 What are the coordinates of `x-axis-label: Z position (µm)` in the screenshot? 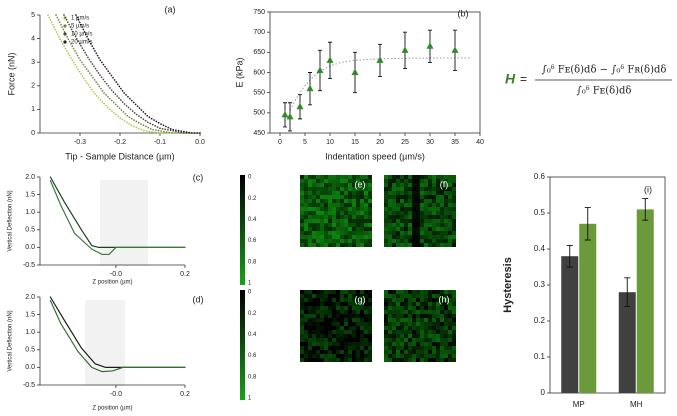 It's located at (112, 283).